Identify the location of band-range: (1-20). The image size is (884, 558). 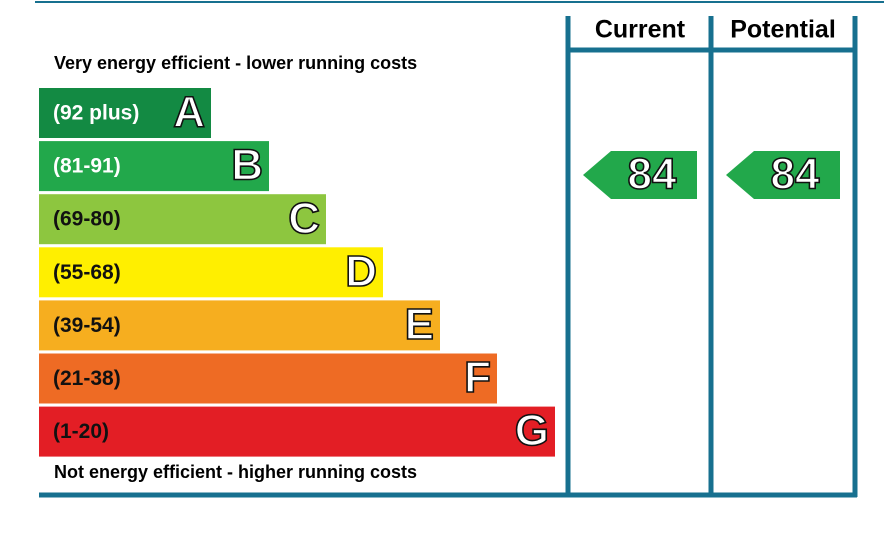
(81, 431).